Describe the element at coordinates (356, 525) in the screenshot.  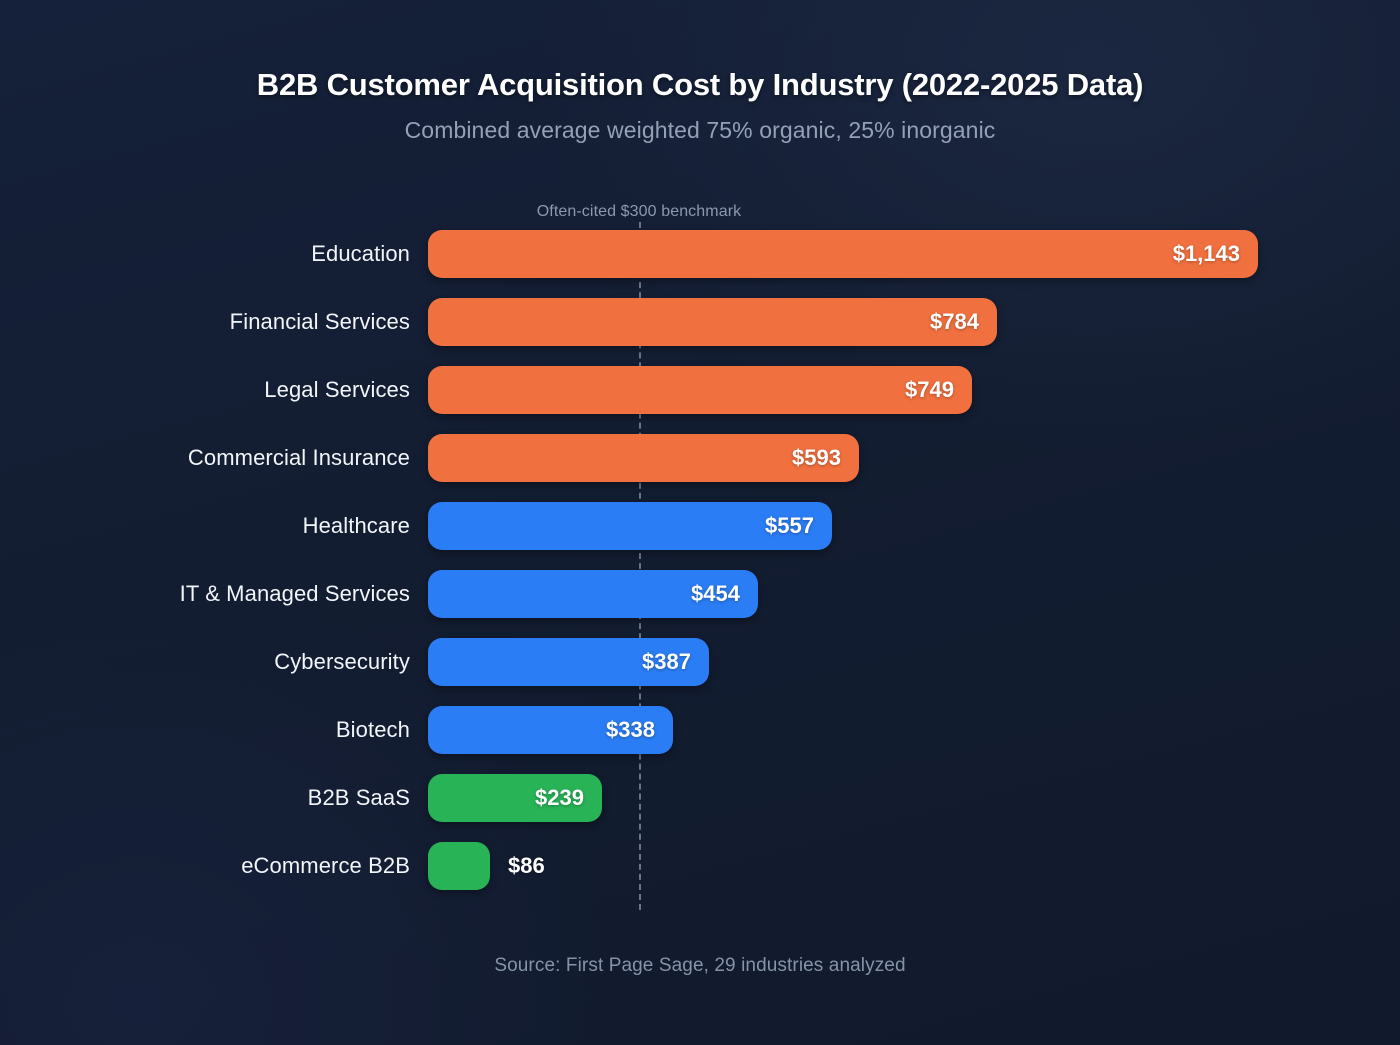
I see `category-label: Healthcare` at that location.